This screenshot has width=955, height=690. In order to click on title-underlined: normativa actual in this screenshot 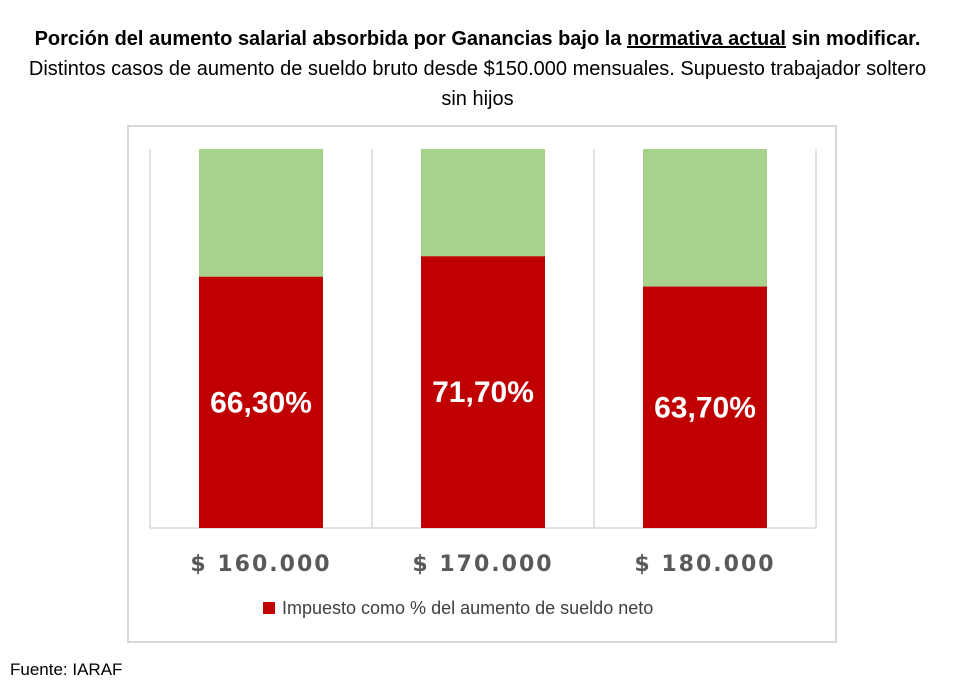, I will do `click(706, 39)`.